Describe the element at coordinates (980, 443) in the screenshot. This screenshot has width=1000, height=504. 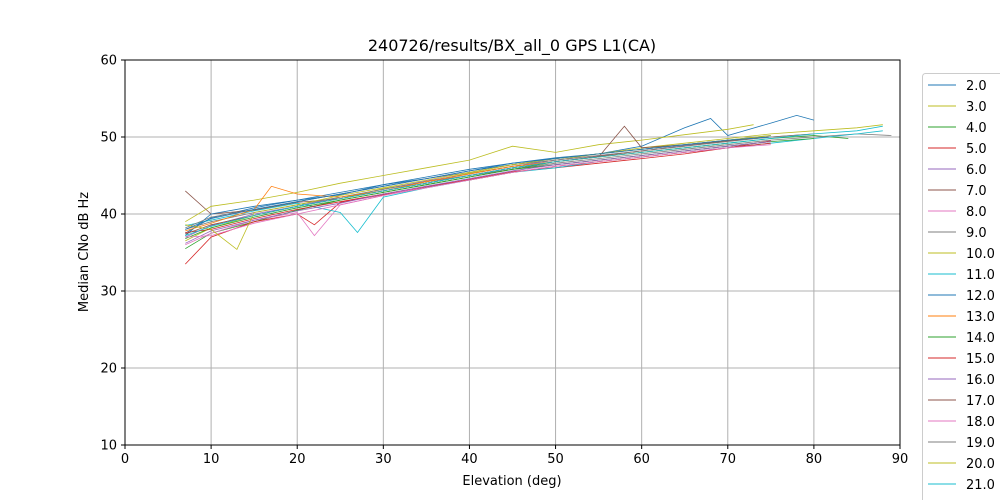
I see `legend-label-19.0: 19.0` at that location.